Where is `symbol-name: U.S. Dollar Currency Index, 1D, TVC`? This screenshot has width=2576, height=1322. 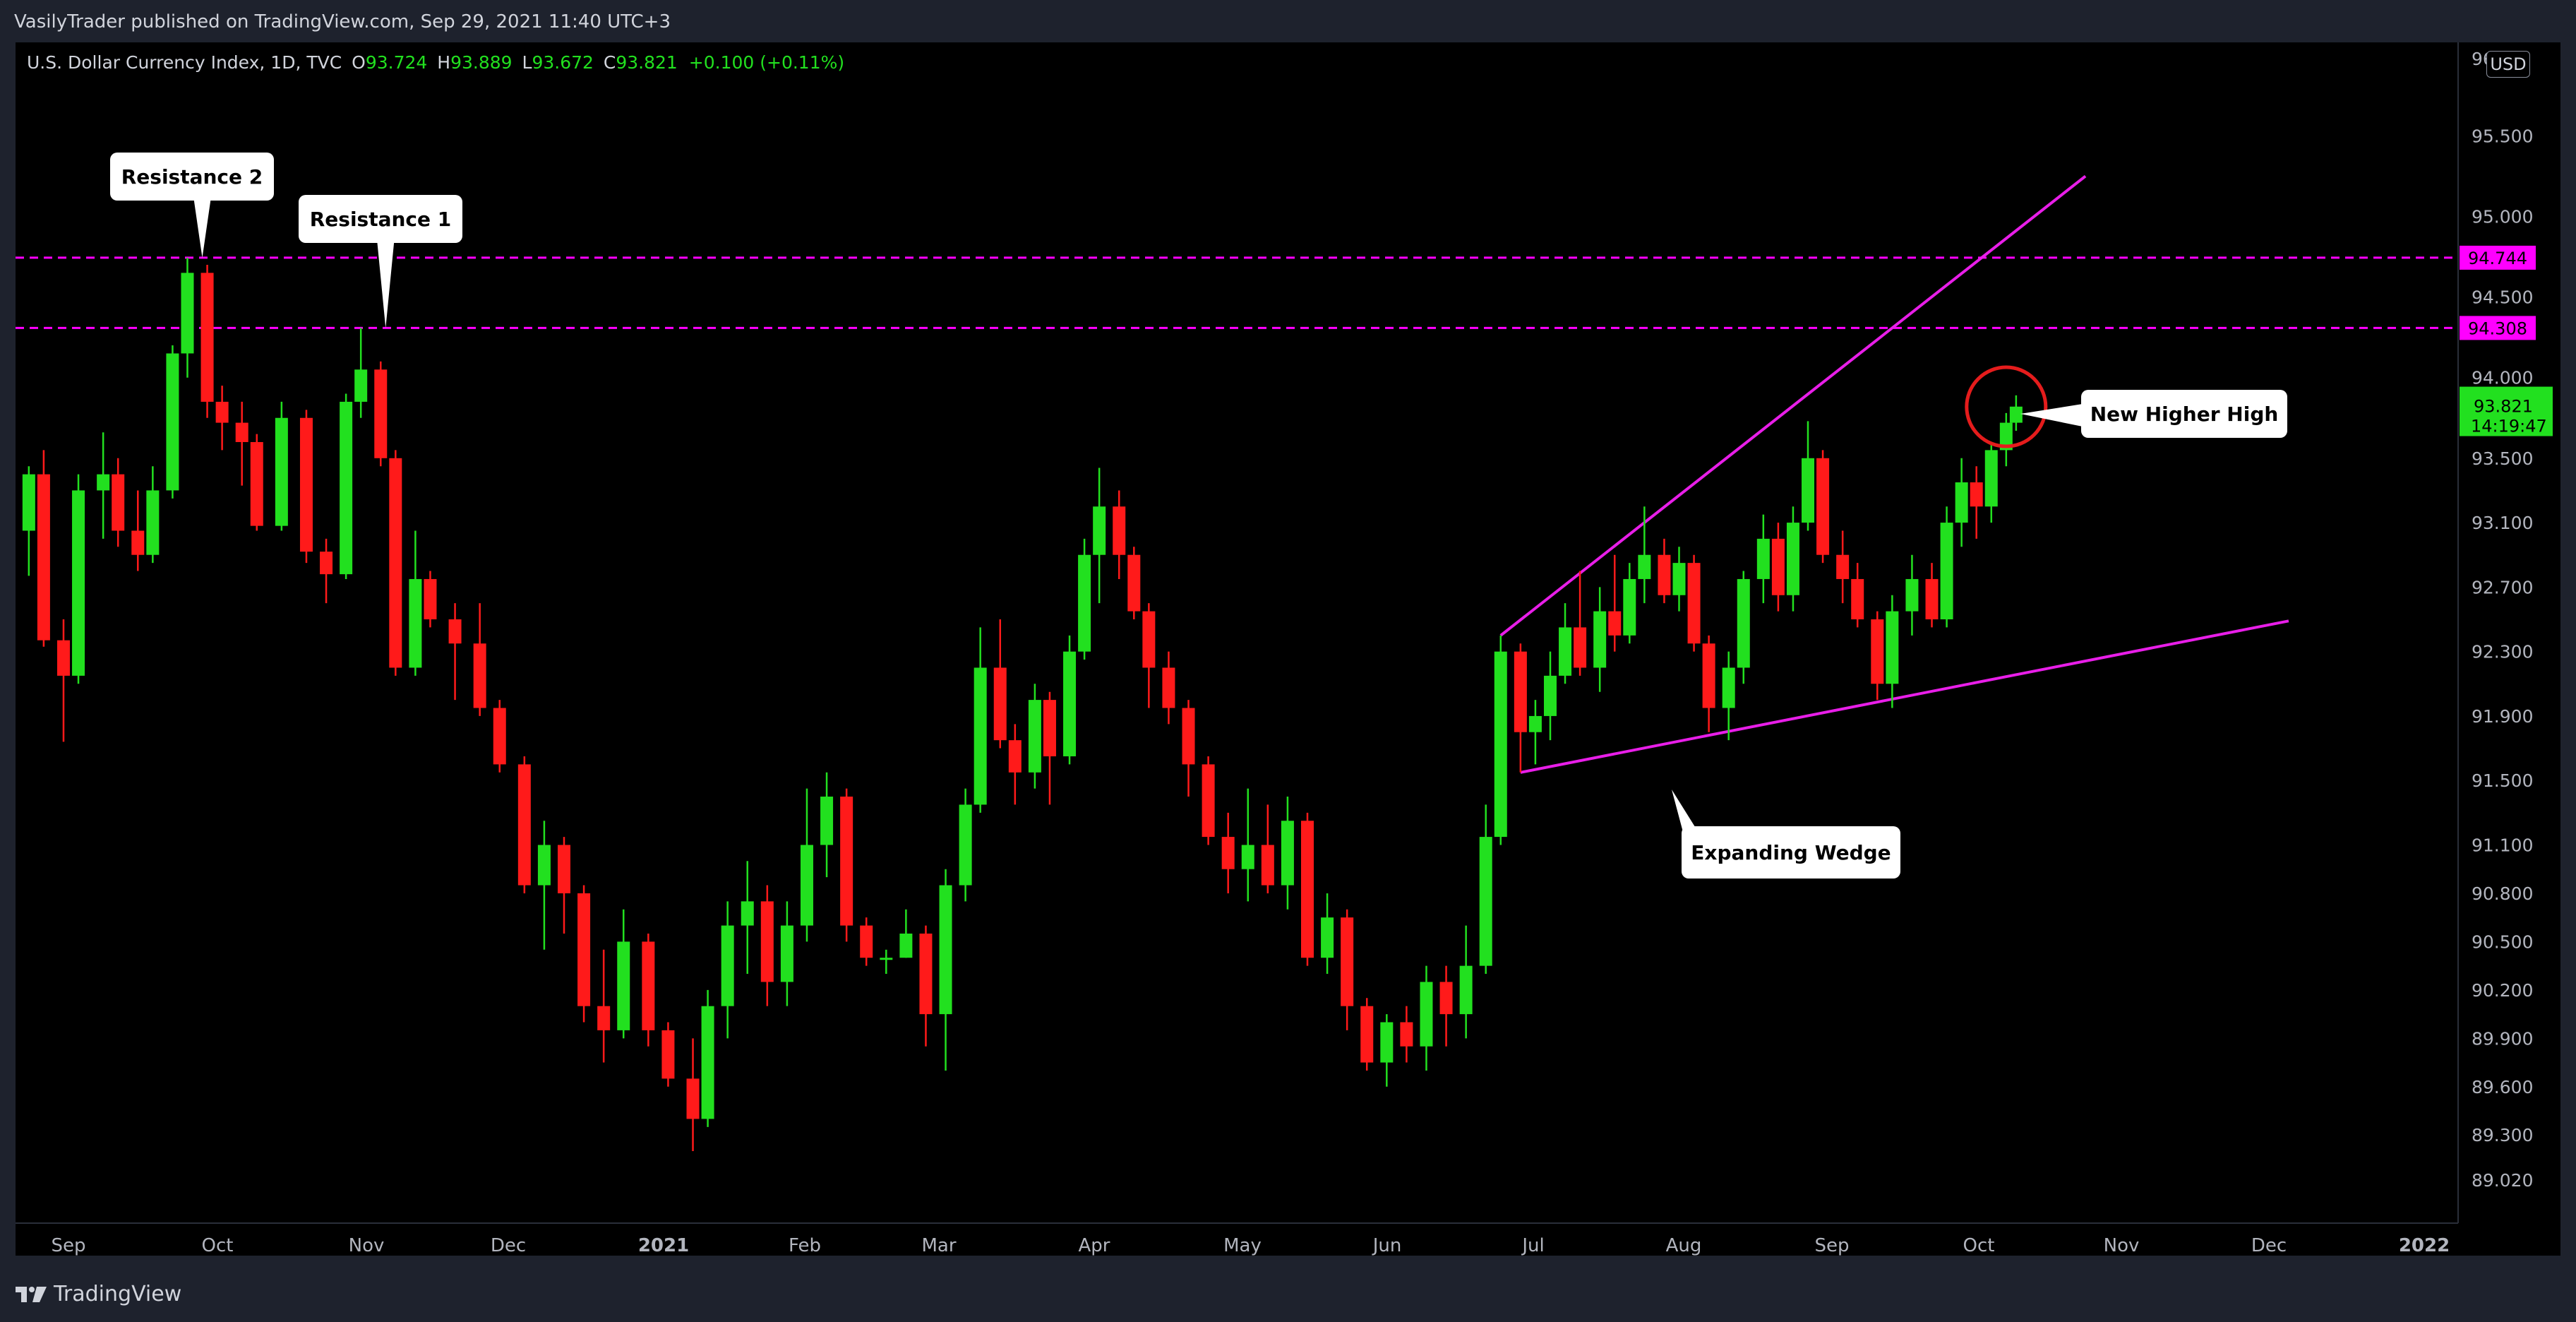
symbol-name: U.S. Dollar Currency Index, 1D, TVC is located at coordinates (184, 63).